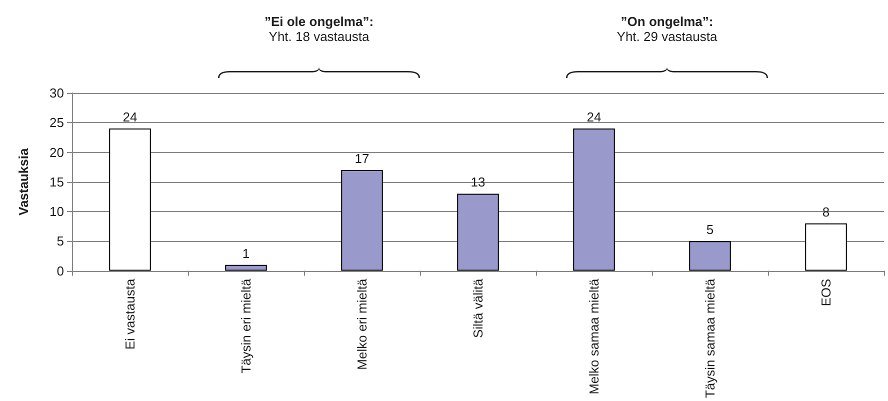 The height and width of the screenshot is (401, 888). What do you see at coordinates (57, 93) in the screenshot?
I see `y-tick-label: 30` at bounding box center [57, 93].